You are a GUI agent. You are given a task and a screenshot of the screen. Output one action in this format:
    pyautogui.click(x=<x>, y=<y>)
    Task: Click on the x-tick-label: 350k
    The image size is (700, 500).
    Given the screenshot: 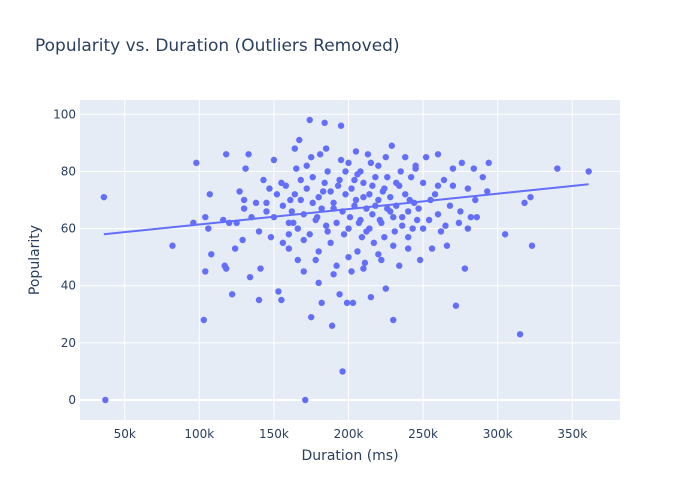 What is the action you would take?
    pyautogui.click(x=572, y=434)
    